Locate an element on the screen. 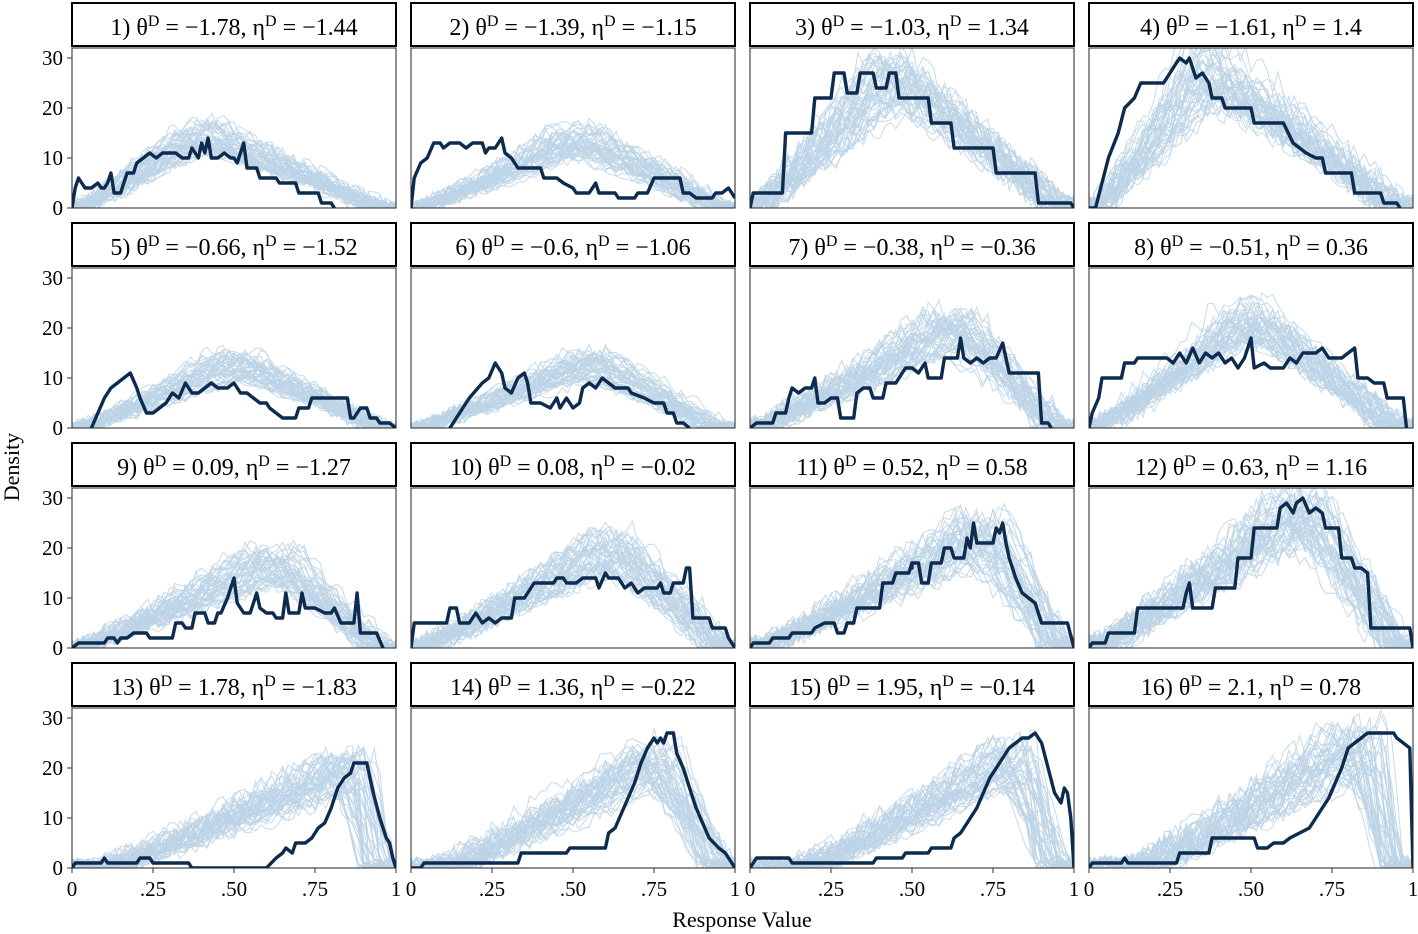  panel-11-title: 11) θD = 0.52, ηD = 0.58 is located at coordinates (911, 467).